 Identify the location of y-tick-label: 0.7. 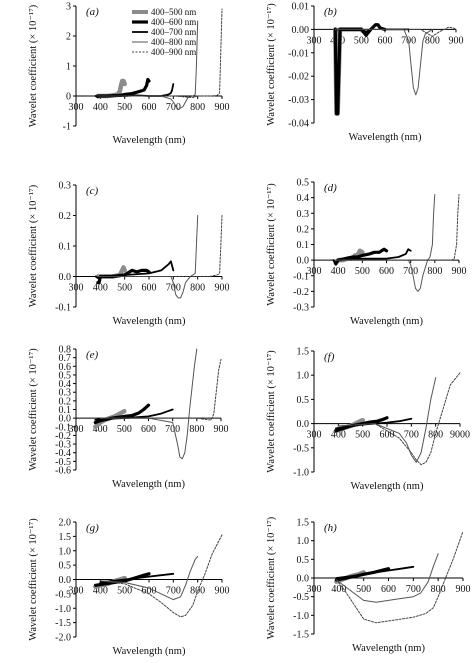
(65, 358).